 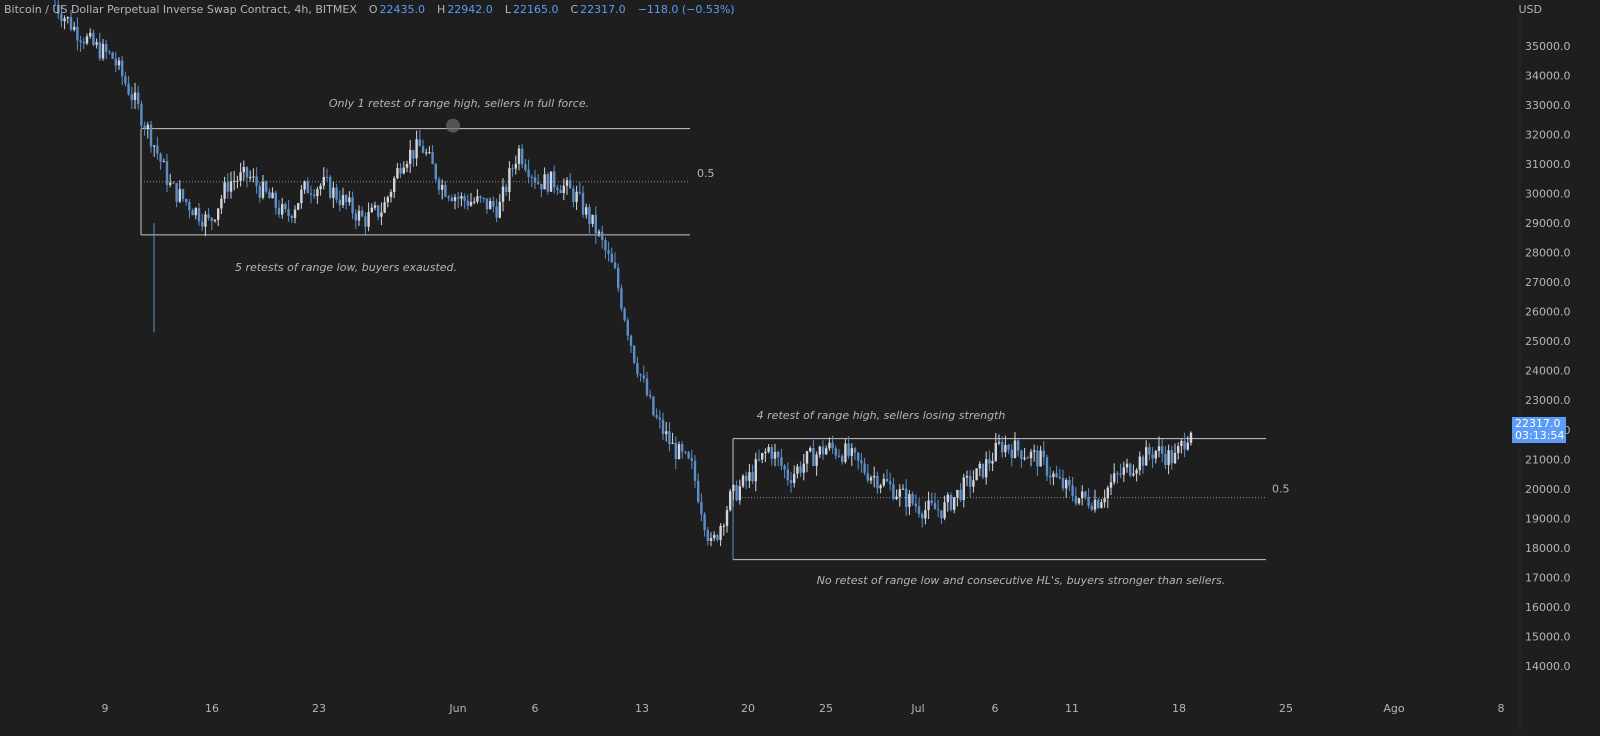 I want to click on y-tick-label: 32000.0, so click(x=1548, y=135).